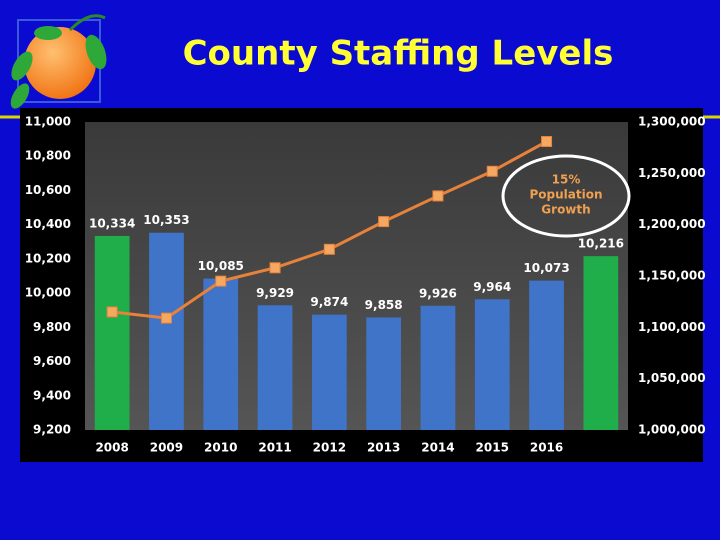 Image resolution: width=720 pixels, height=540 pixels. What do you see at coordinates (672, 430) in the screenshot?
I see `y2-tick-label: 1,000,000` at bounding box center [672, 430].